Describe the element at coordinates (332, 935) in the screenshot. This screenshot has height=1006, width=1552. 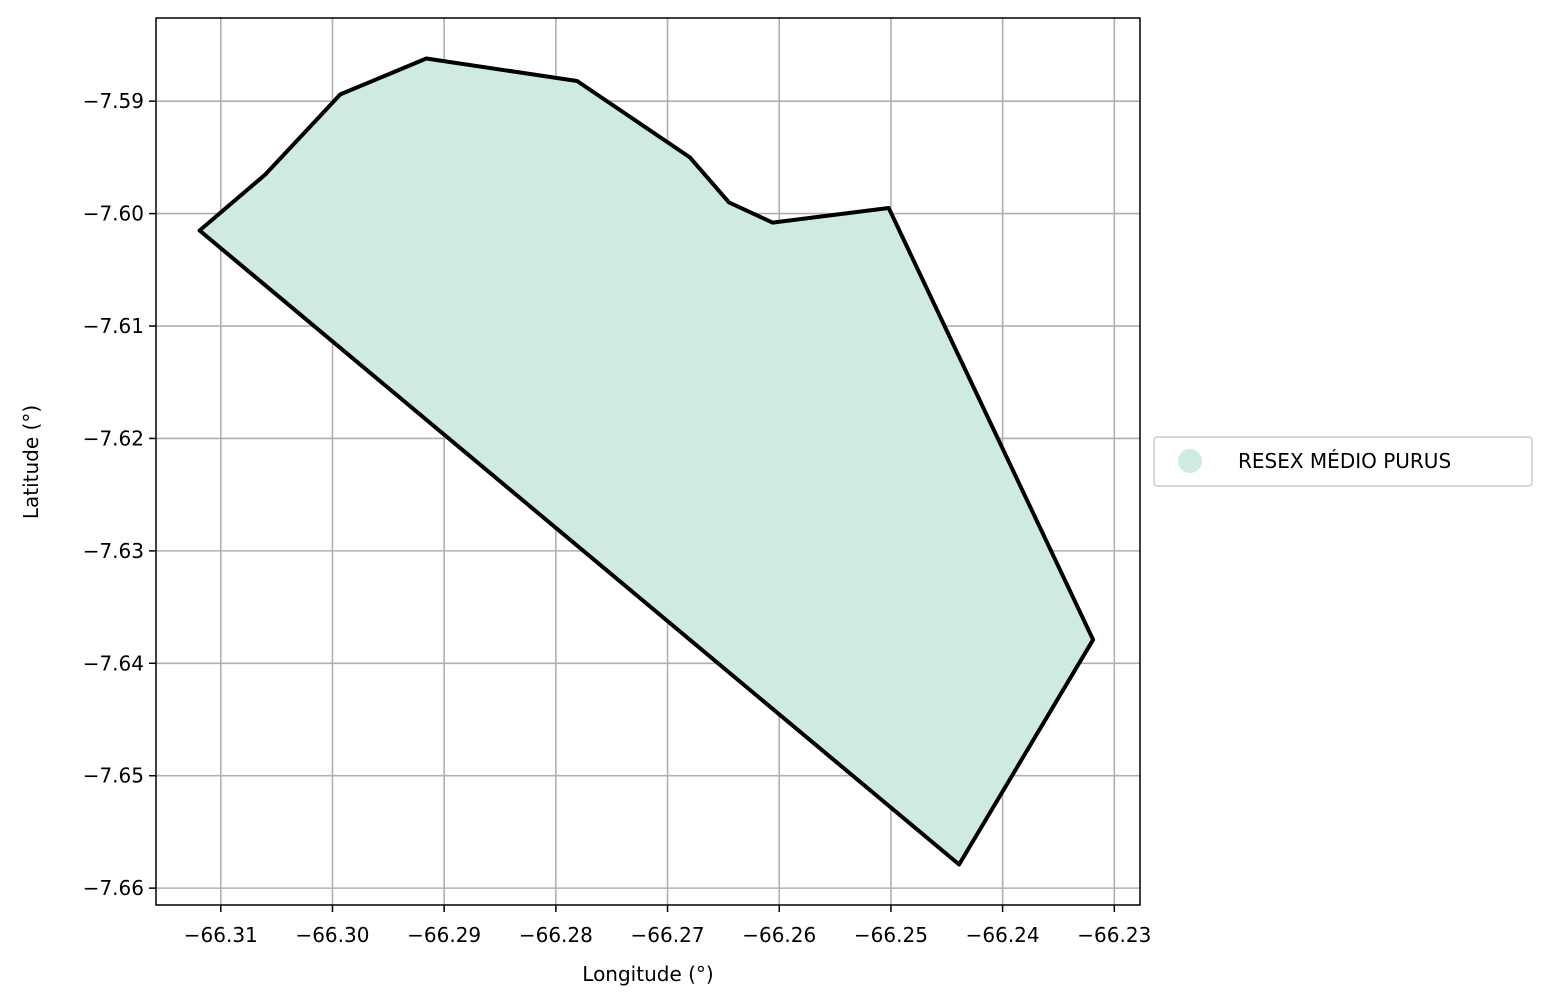
I see `x-tick-label: −66.30` at that location.